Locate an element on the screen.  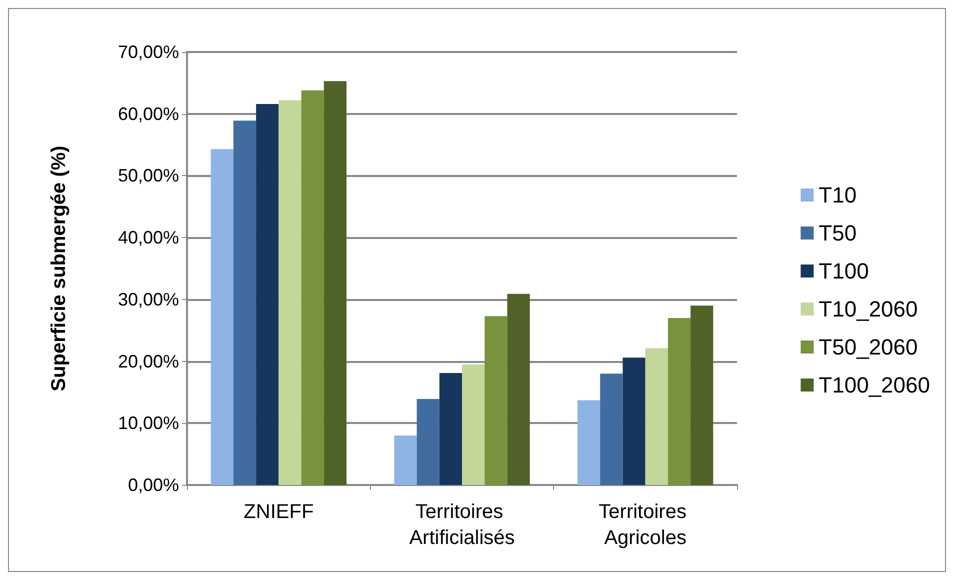
legend-label: T100_2060 is located at coordinates (874, 385).